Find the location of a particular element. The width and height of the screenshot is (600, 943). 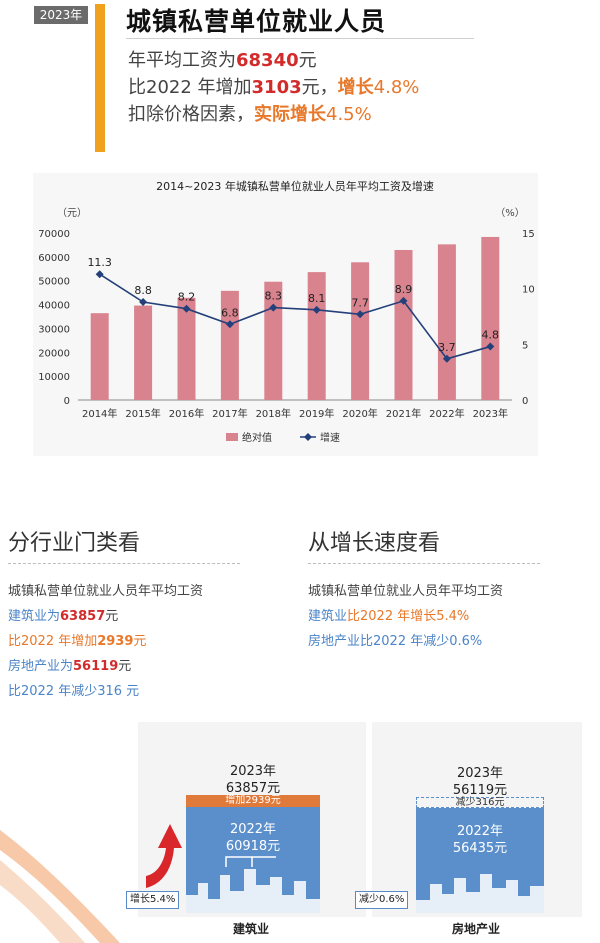

bar-2014年 is located at coordinates (99, 356).